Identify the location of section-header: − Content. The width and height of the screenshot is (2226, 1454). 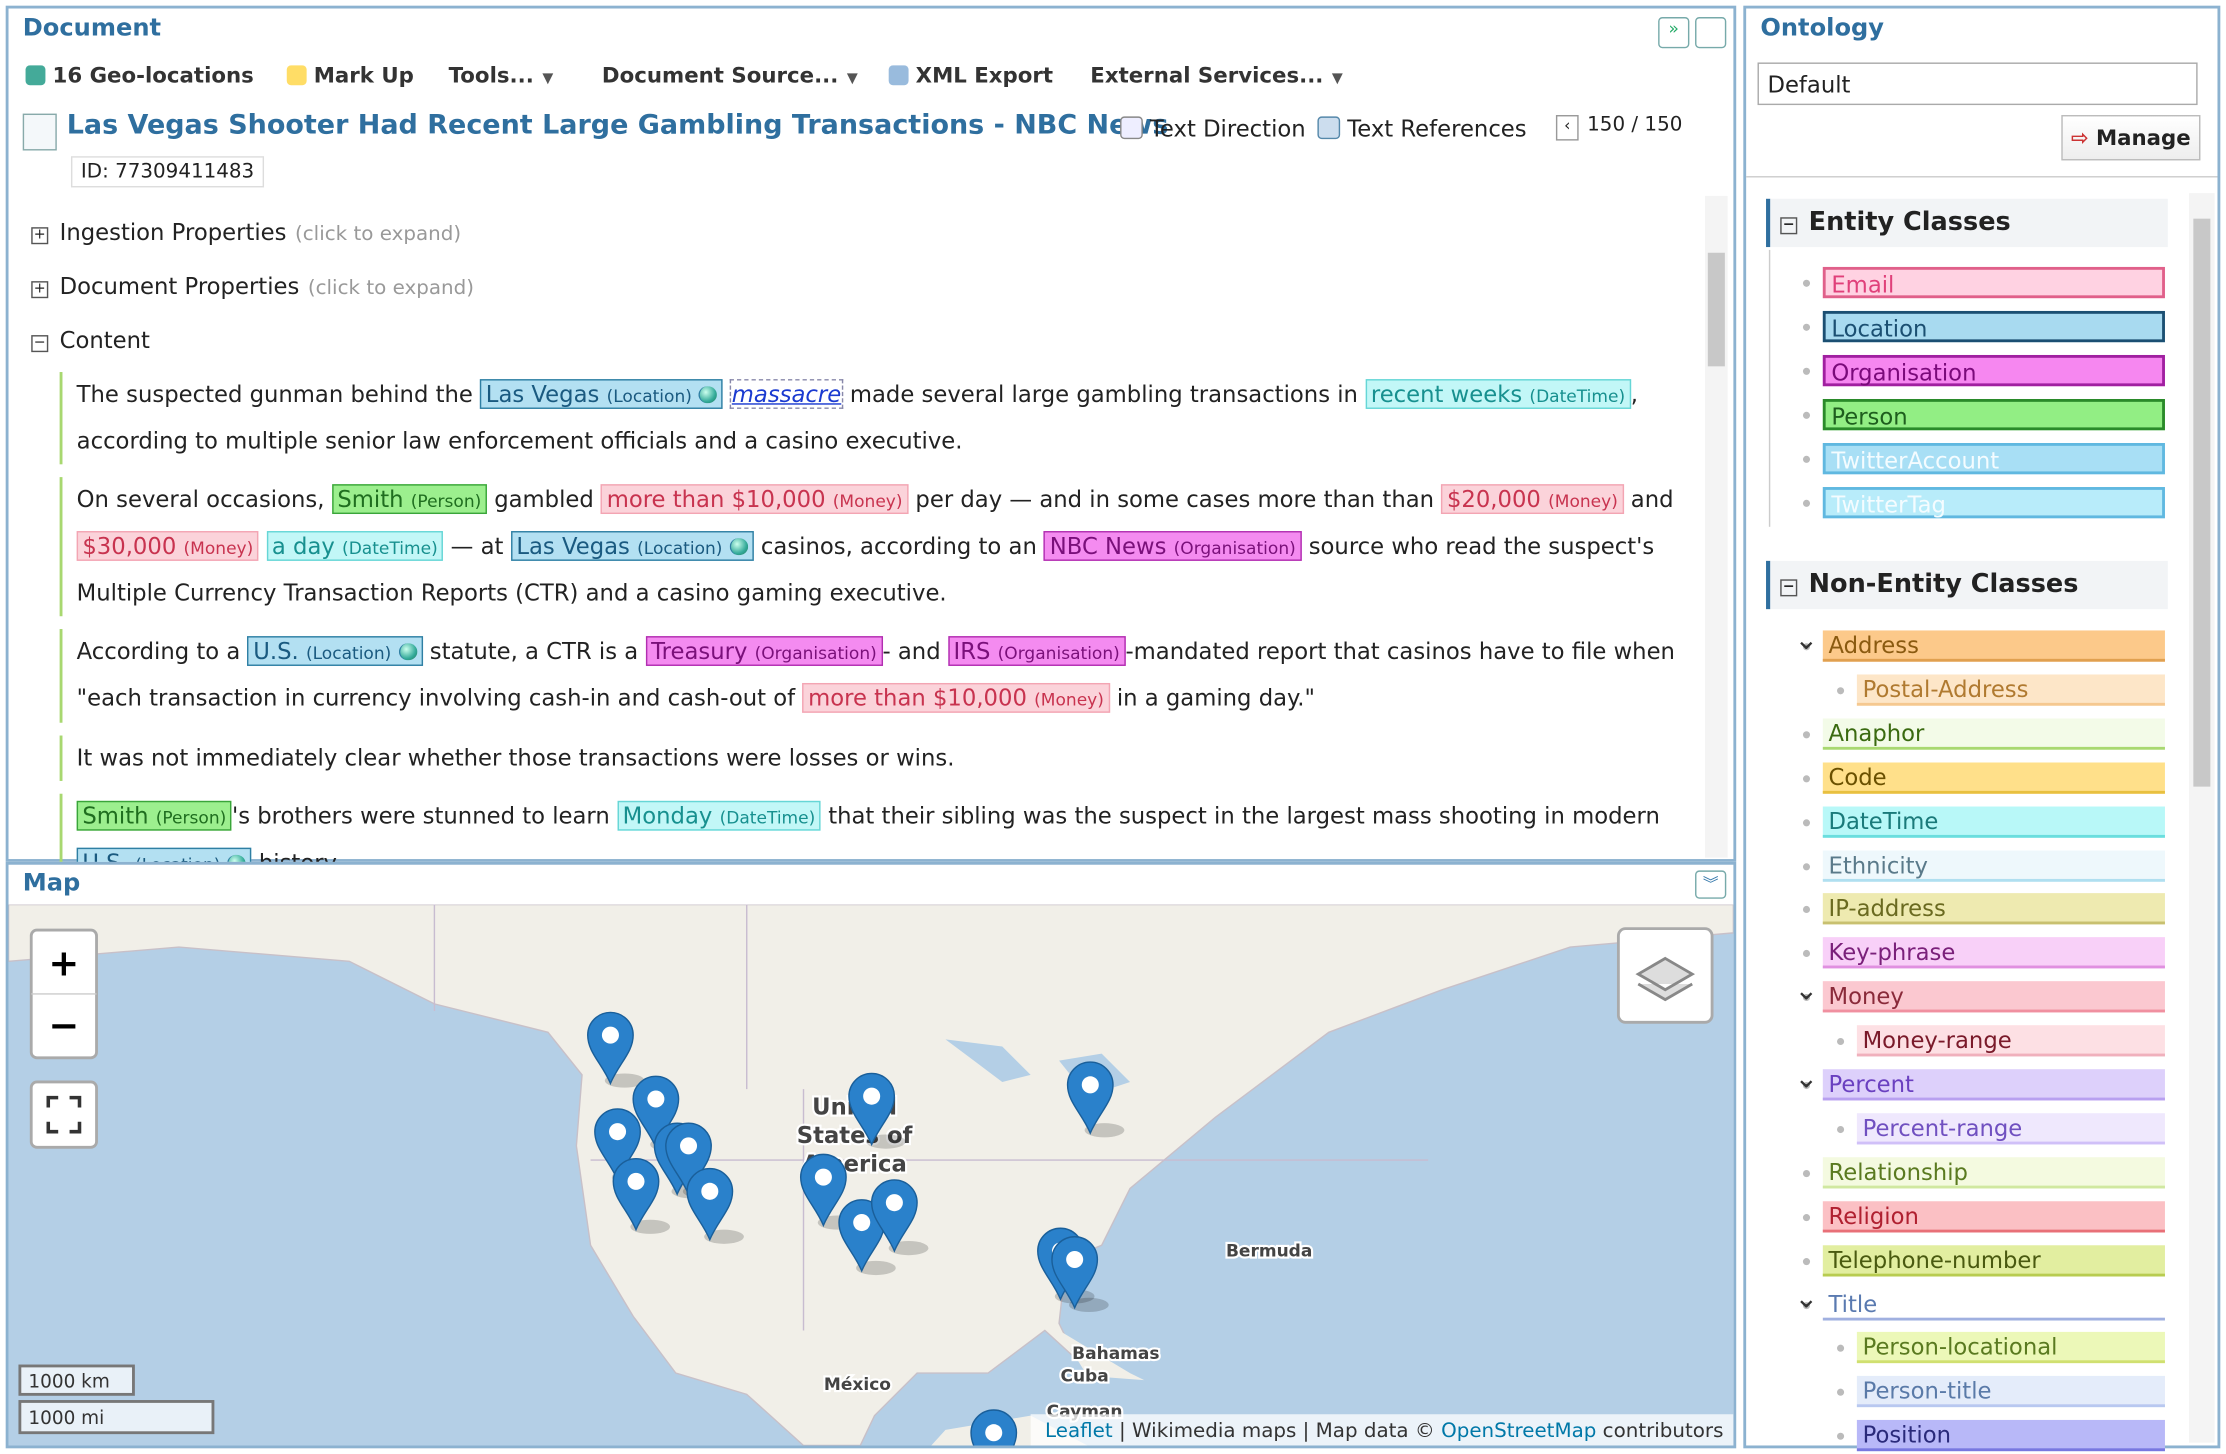
(90, 340).